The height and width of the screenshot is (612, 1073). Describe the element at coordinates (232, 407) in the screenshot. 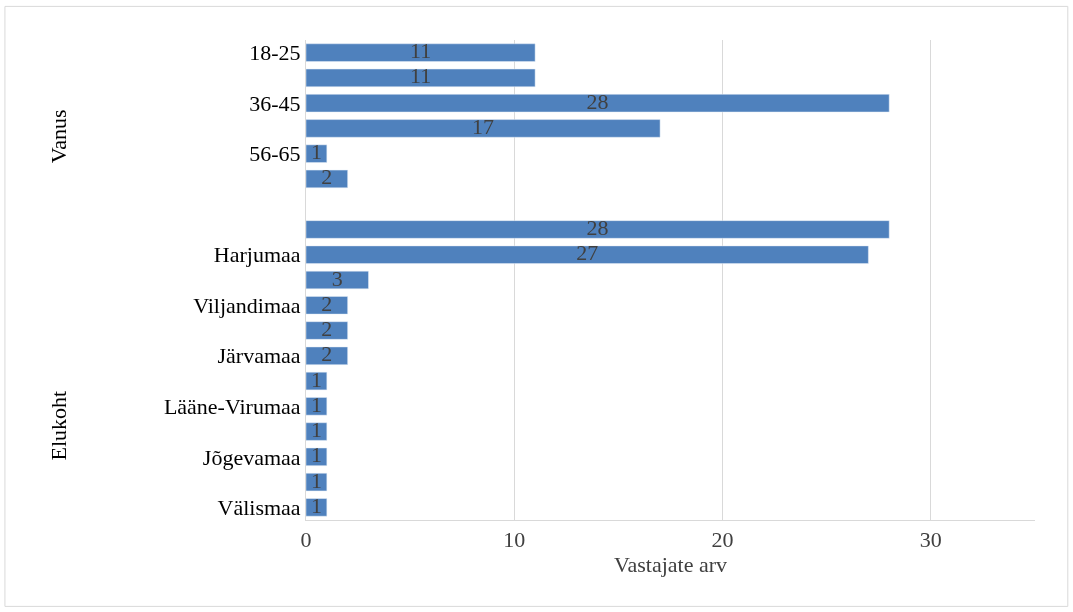

I see `y-tick-label: Lääne-Virumaa` at that location.